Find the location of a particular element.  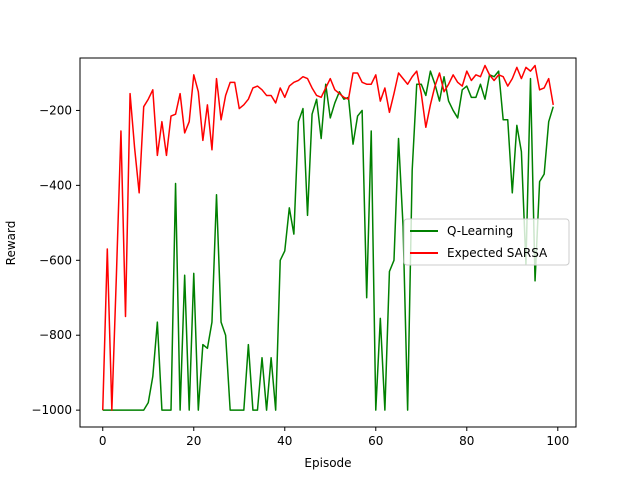

y-tick-label: −400 is located at coordinates (55, 185).